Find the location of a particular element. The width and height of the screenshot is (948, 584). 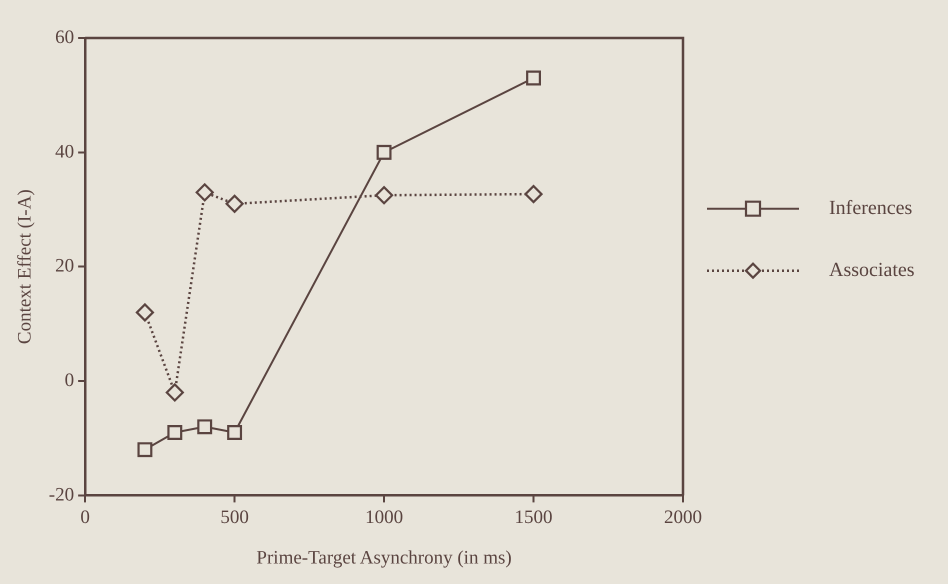

legend-label: Inferences is located at coordinates (870, 207).